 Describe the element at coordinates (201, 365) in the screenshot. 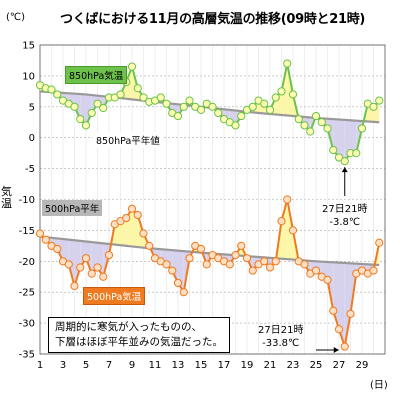

I see `x-tick-label: 15` at that location.